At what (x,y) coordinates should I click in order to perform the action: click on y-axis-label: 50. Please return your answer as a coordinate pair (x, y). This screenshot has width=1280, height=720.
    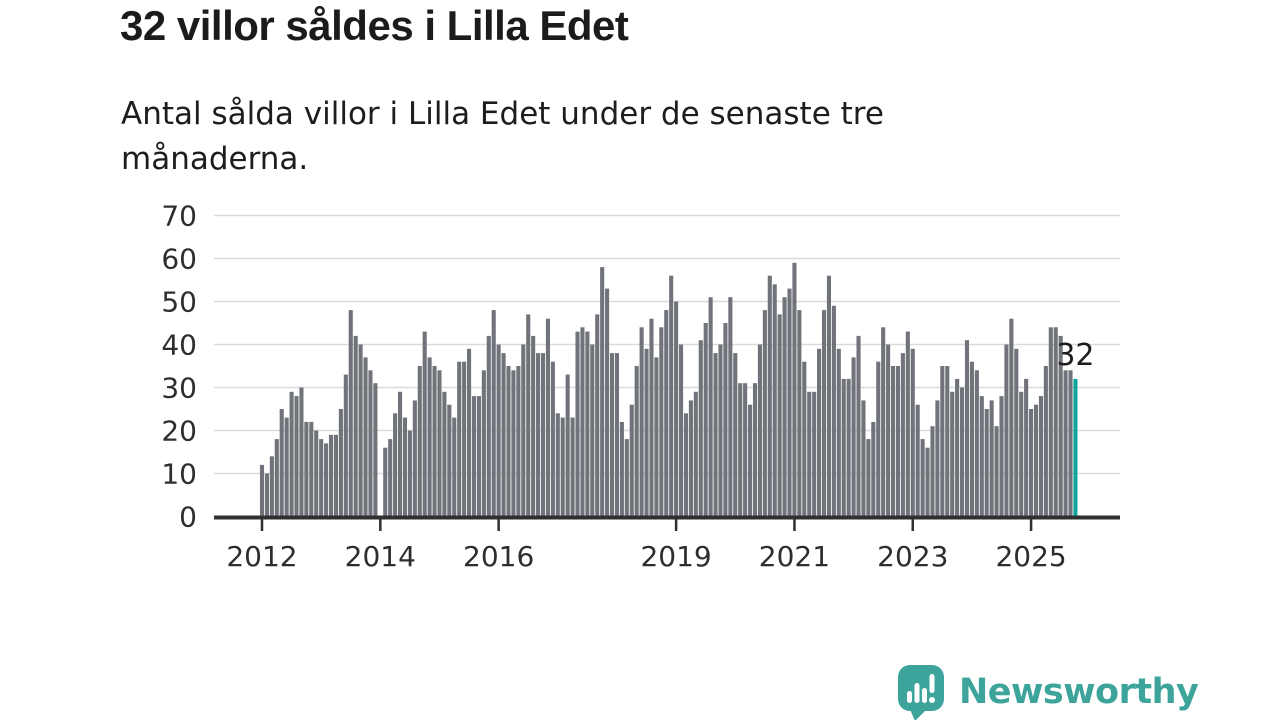
    Looking at the image, I should click on (179, 302).